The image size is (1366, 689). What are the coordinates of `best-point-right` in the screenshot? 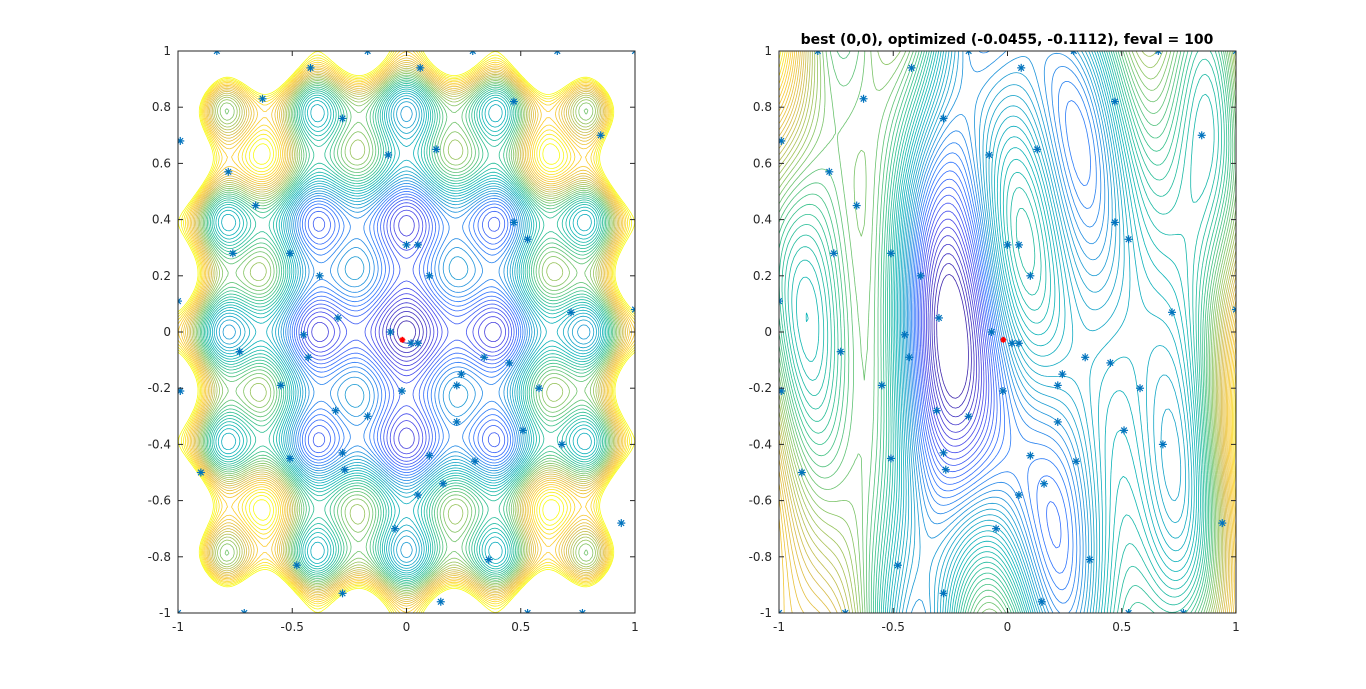 It's located at (1003, 339).